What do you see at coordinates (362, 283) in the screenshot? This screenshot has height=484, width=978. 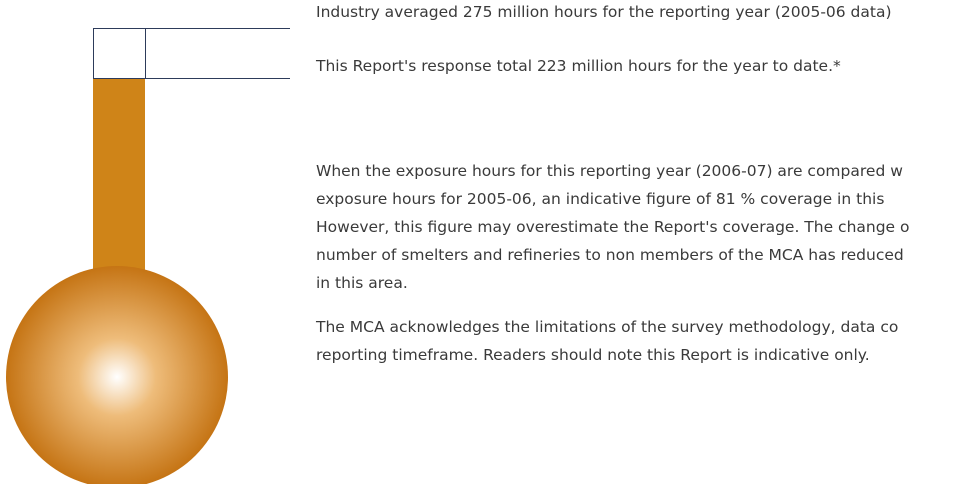 I see `text-line: in this area.` at bounding box center [362, 283].